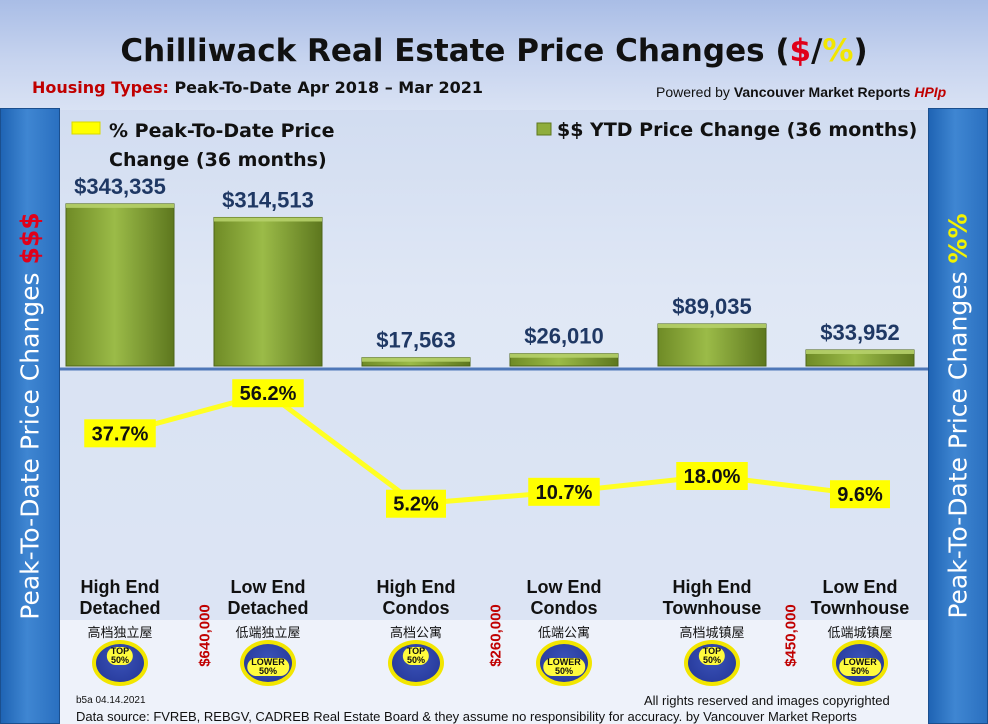 The width and height of the screenshot is (988, 724). What do you see at coordinates (455, 51) in the screenshot?
I see `title-text: Chilliwack Real Estate Price Changes (` at bounding box center [455, 51].